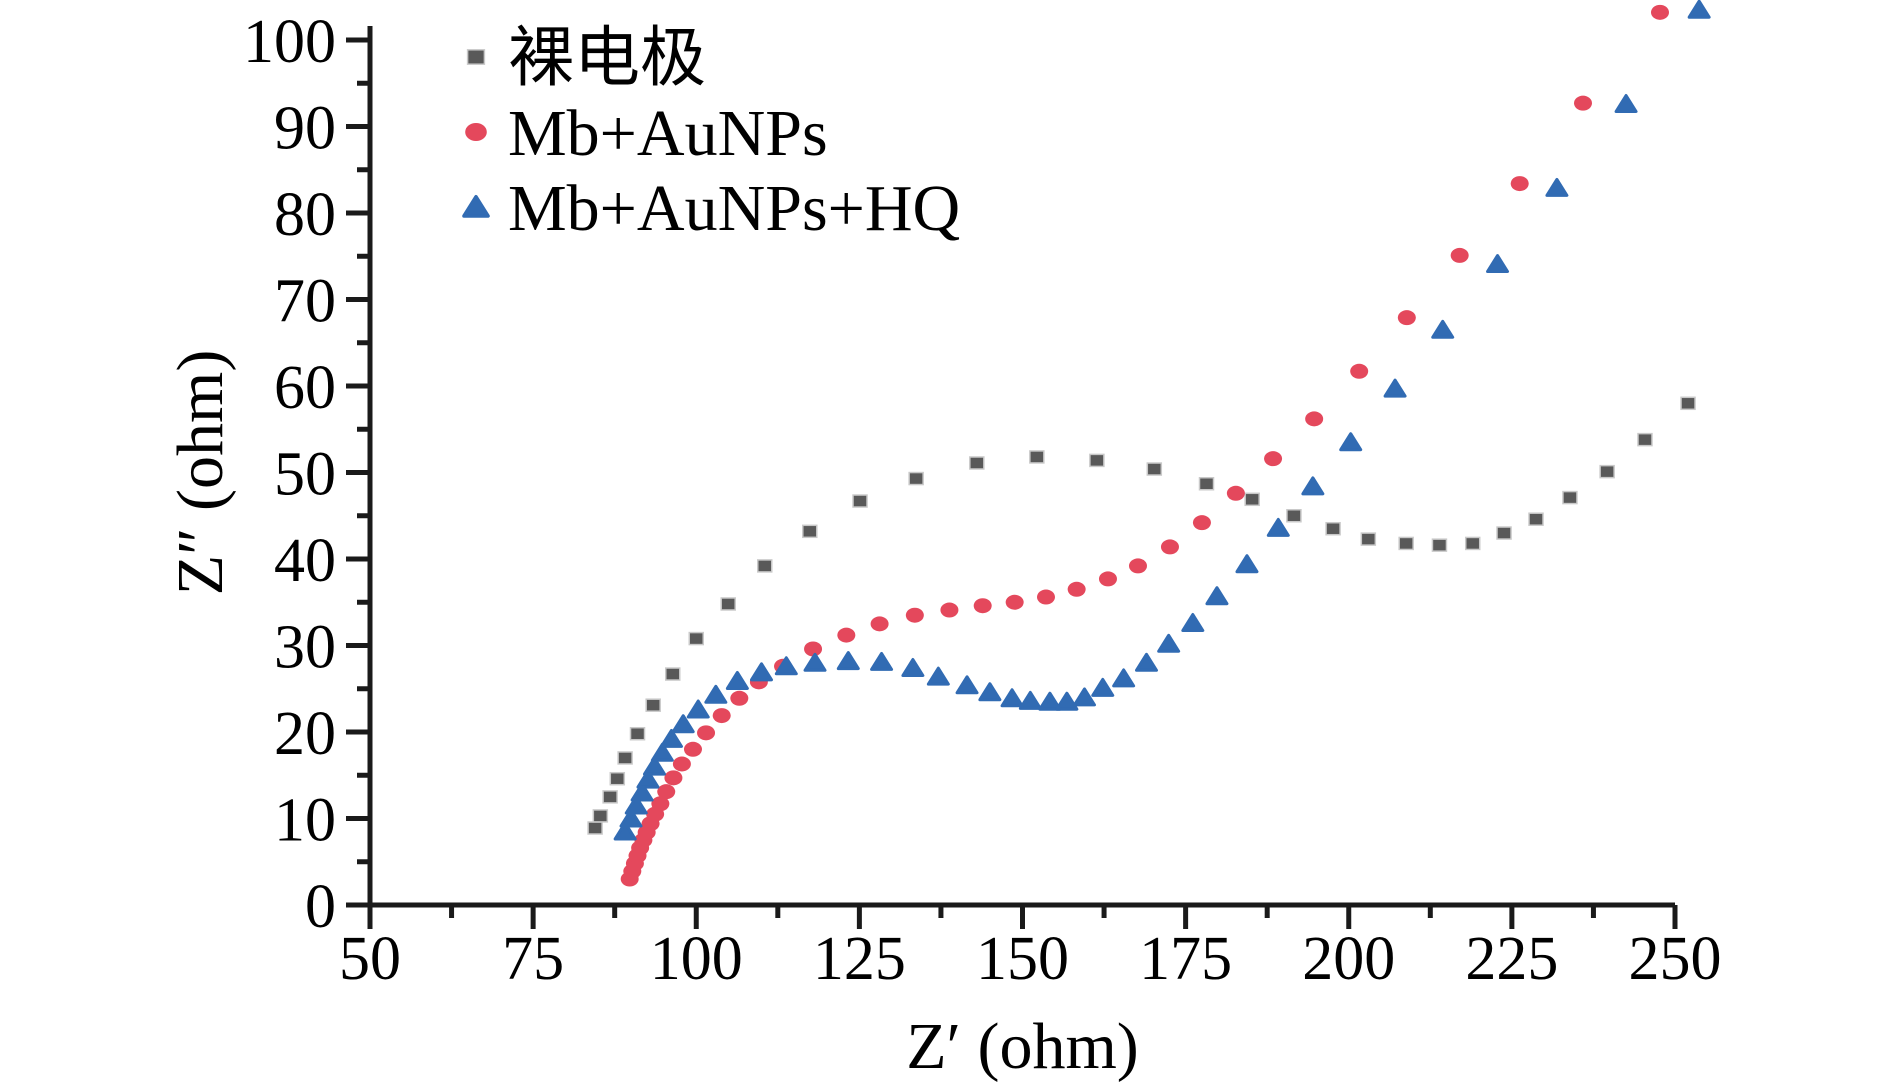  Describe the element at coordinates (200, 473) in the screenshot. I see `y-axis-title: Z″ (ohm)` at that location.